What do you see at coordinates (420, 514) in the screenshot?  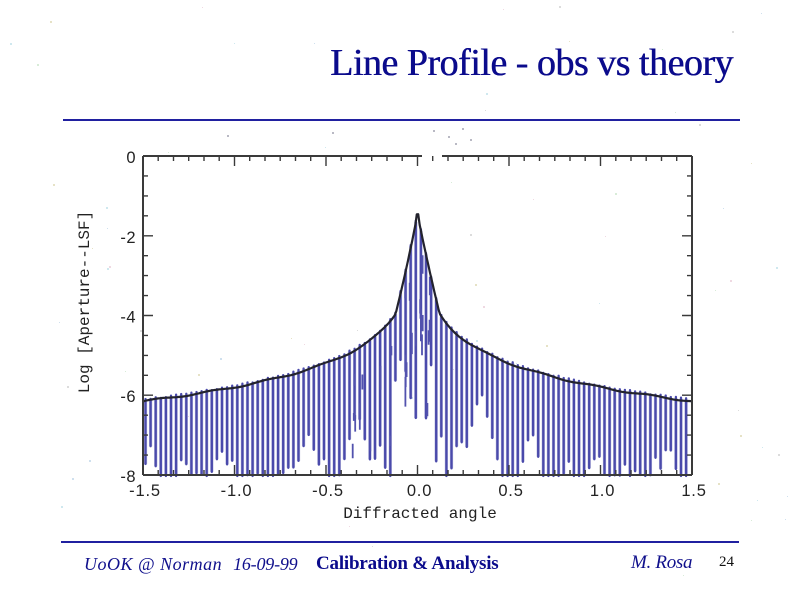 I see `svg-text: Diffracted angle` at bounding box center [420, 514].